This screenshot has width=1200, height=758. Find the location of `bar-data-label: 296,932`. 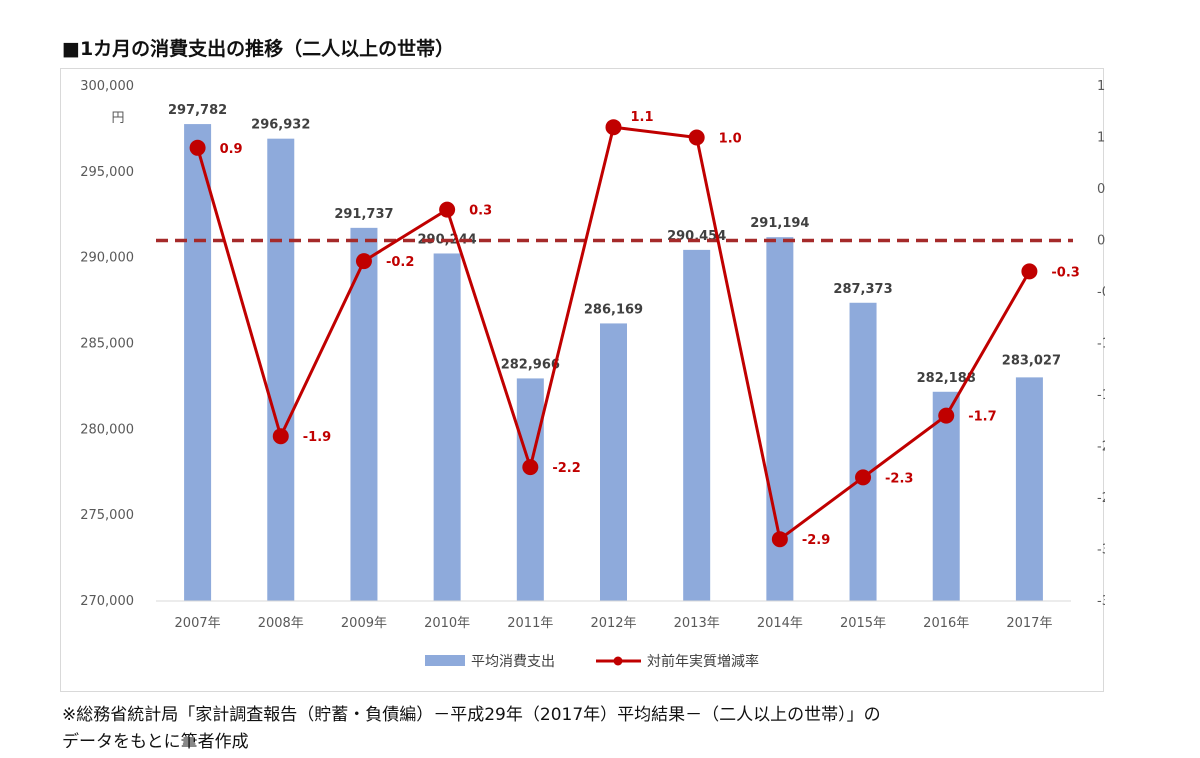

bar-data-label: 296,932 is located at coordinates (280, 125).